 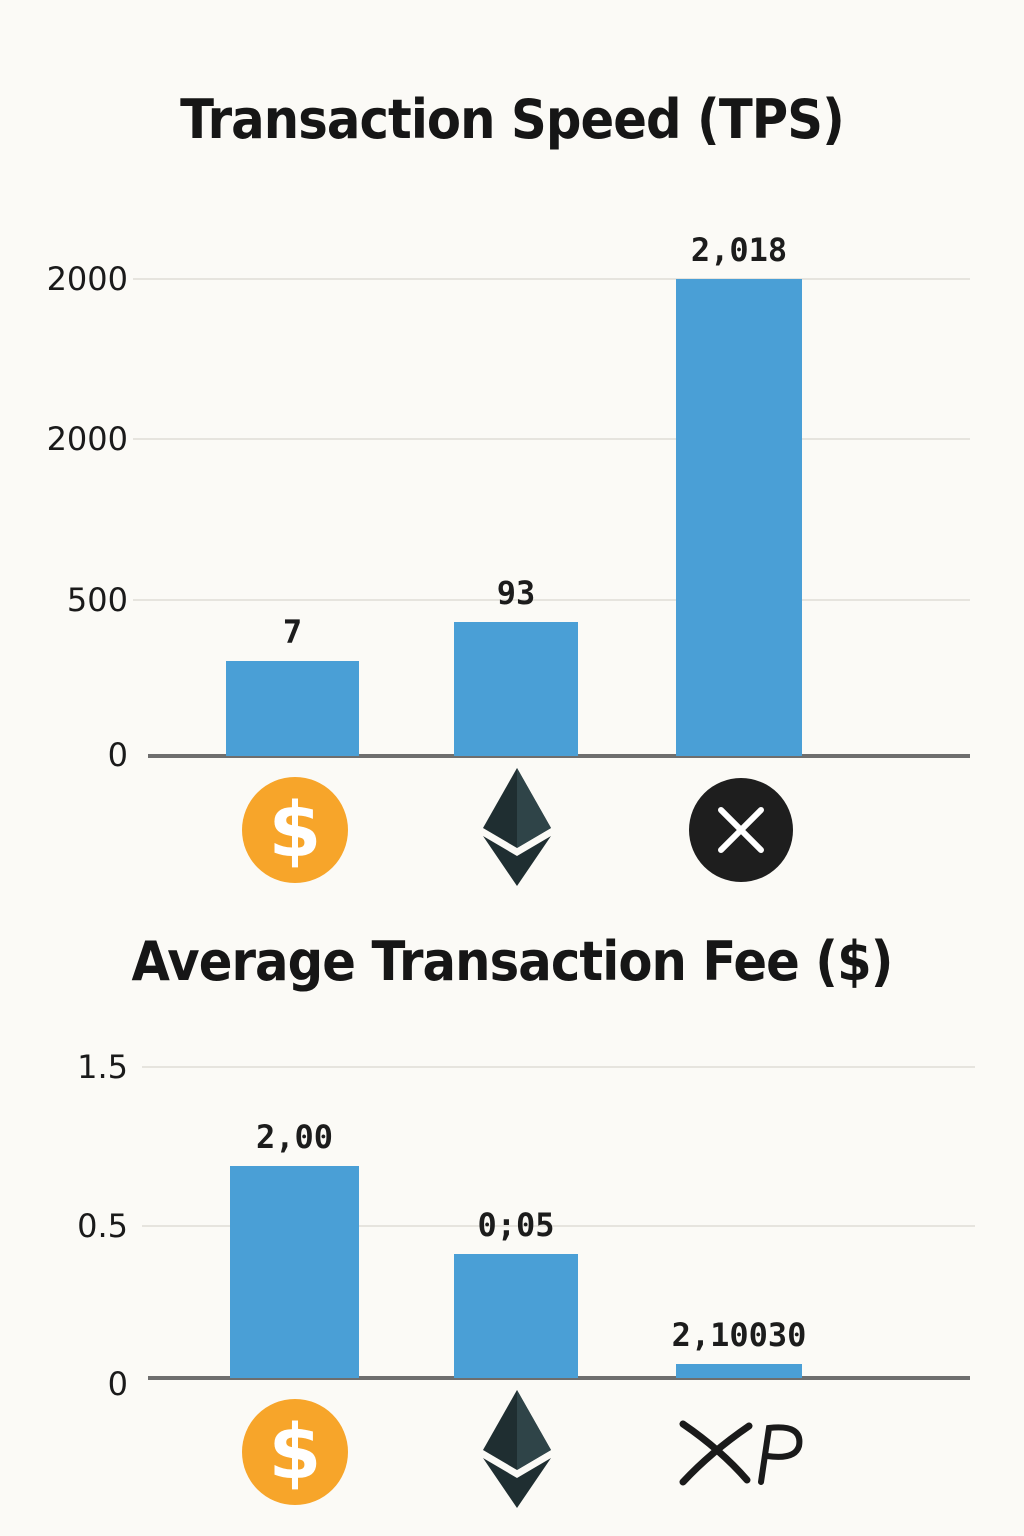 I want to click on y-tick-label: 1.5, so click(x=102, y=1067).